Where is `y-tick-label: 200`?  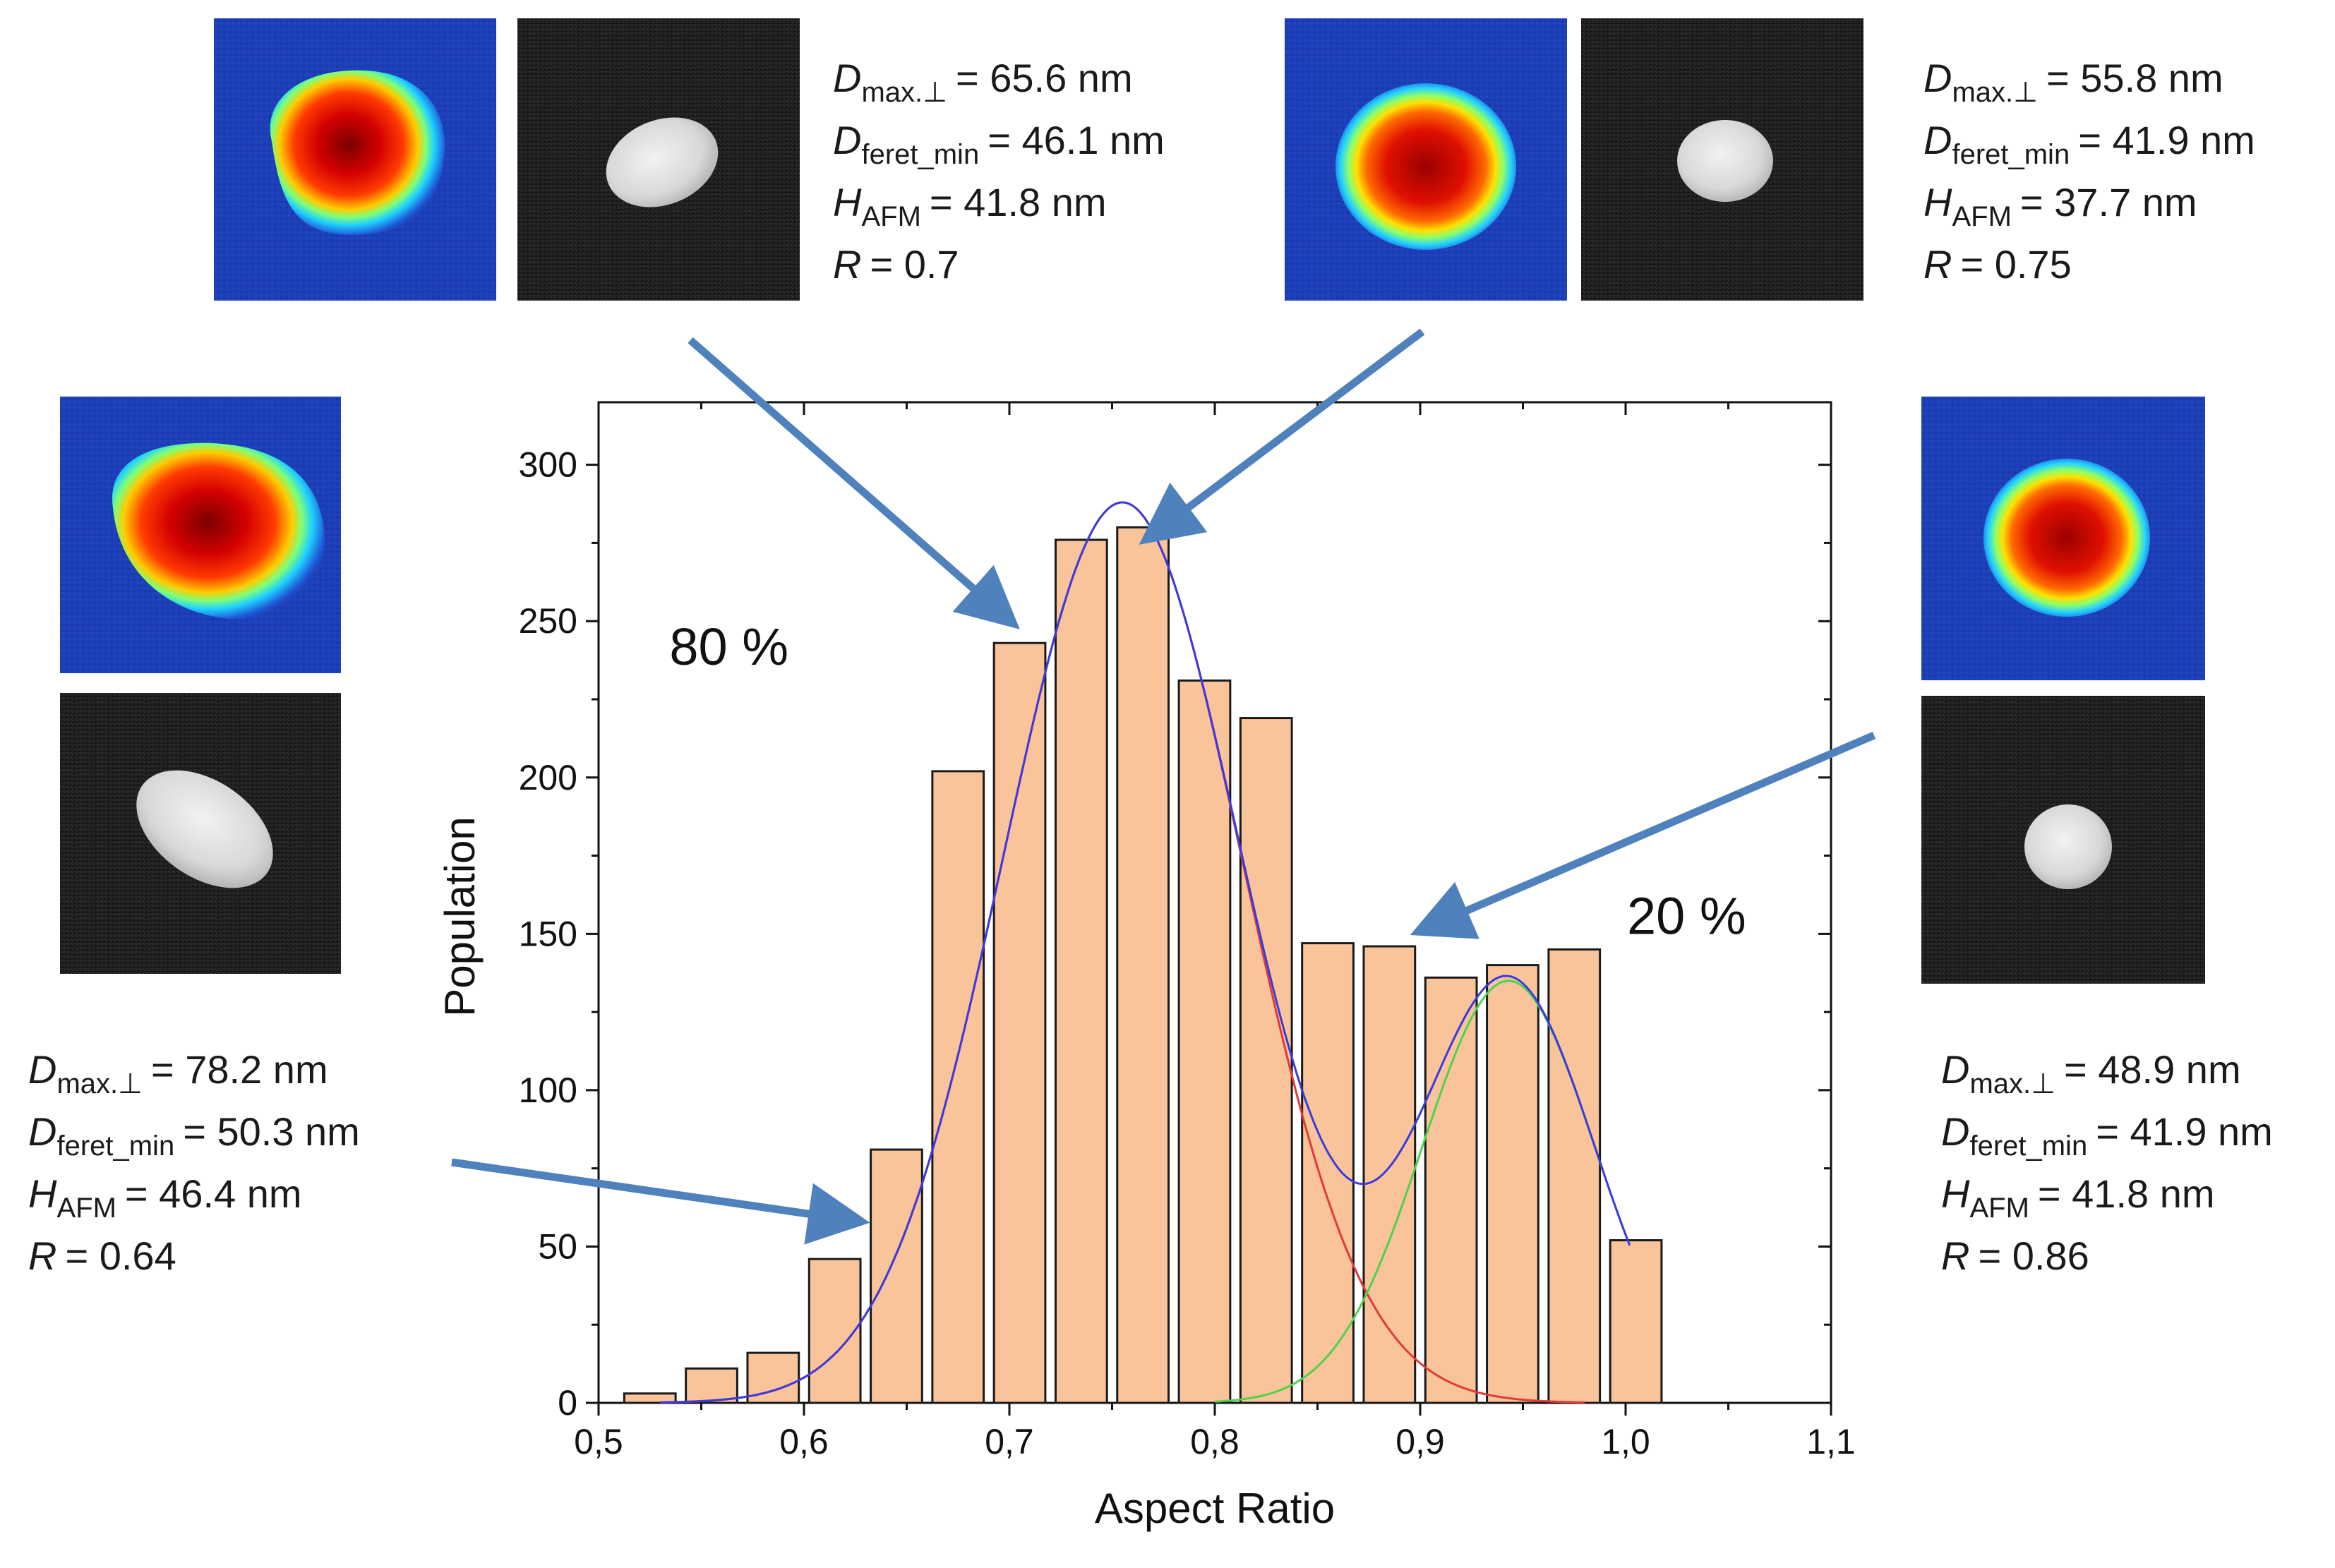 y-tick-label: 200 is located at coordinates (548, 778).